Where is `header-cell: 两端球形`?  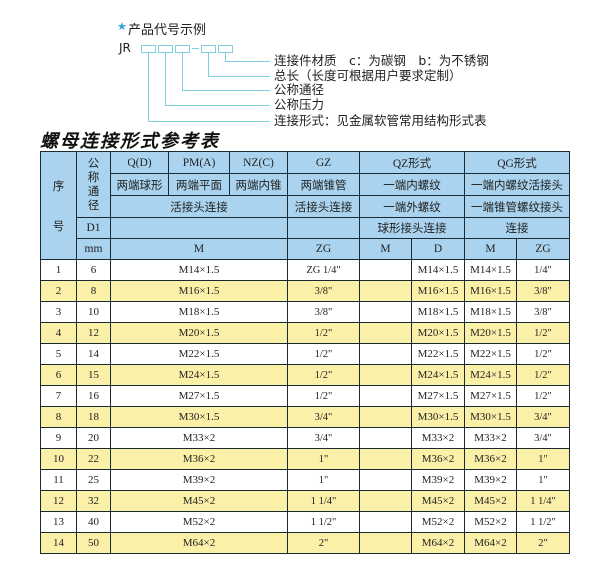 header-cell: 两端球形 is located at coordinates (139, 184).